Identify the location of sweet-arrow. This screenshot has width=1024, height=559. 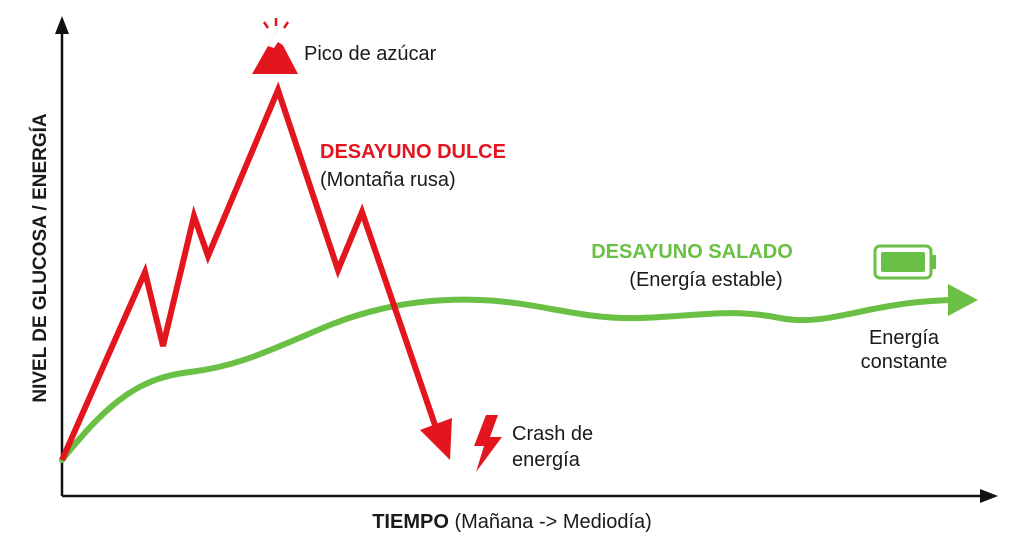
(436, 439).